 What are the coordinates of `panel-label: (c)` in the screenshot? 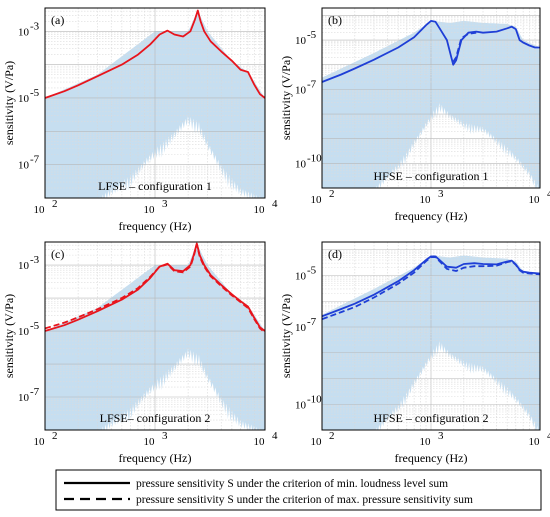 It's located at (57, 254).